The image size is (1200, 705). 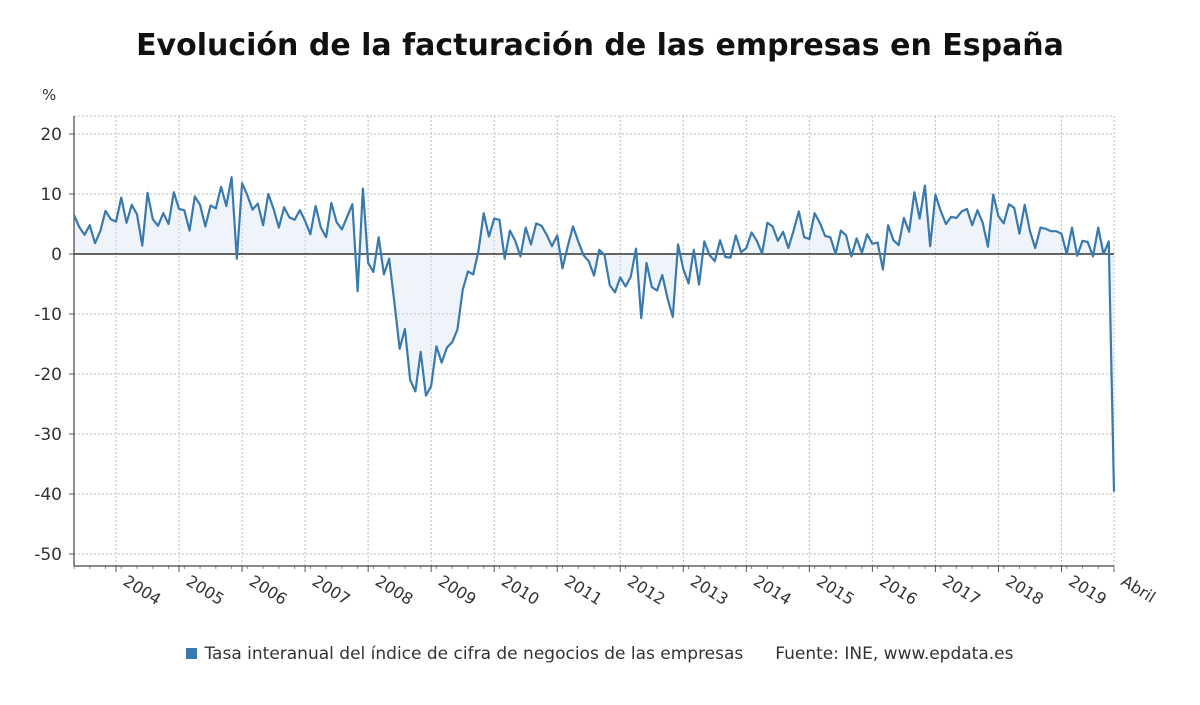 What do you see at coordinates (48, 435) in the screenshot?
I see `y-tick-label: -30` at bounding box center [48, 435].